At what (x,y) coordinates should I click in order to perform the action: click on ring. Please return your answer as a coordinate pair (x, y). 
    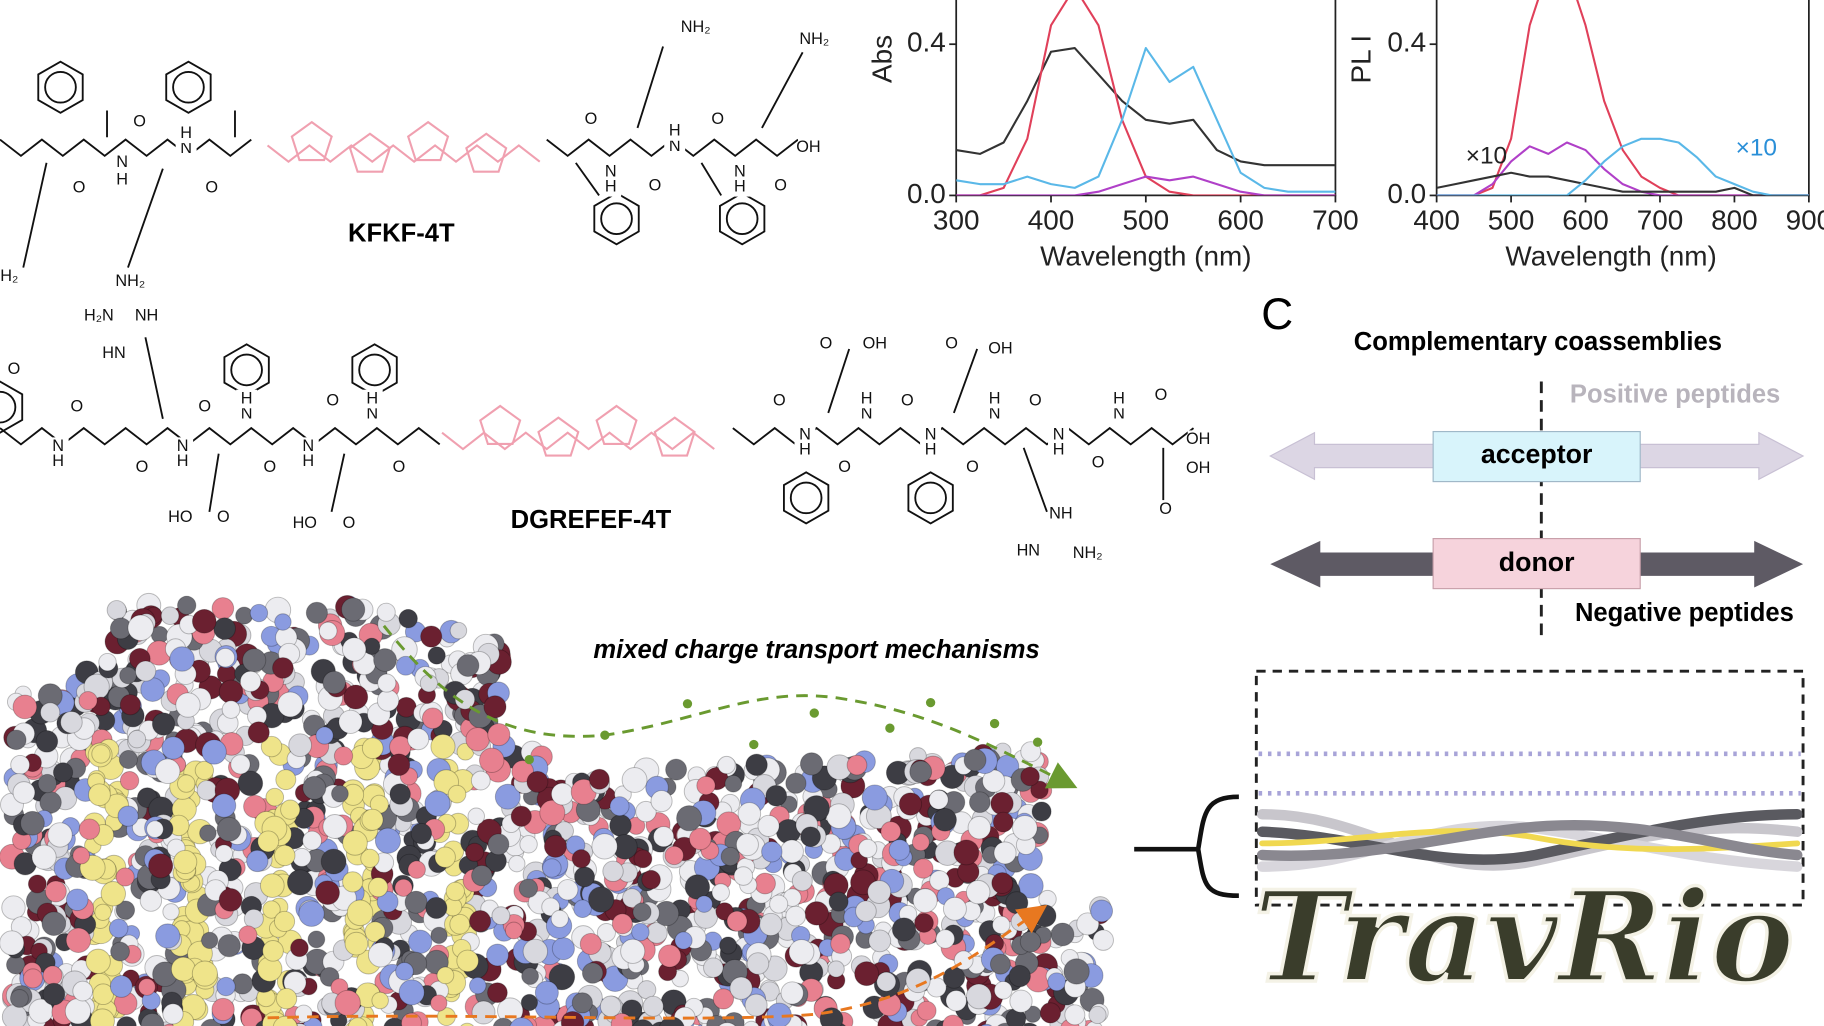
    Looking at the image, I should click on (60, 87).